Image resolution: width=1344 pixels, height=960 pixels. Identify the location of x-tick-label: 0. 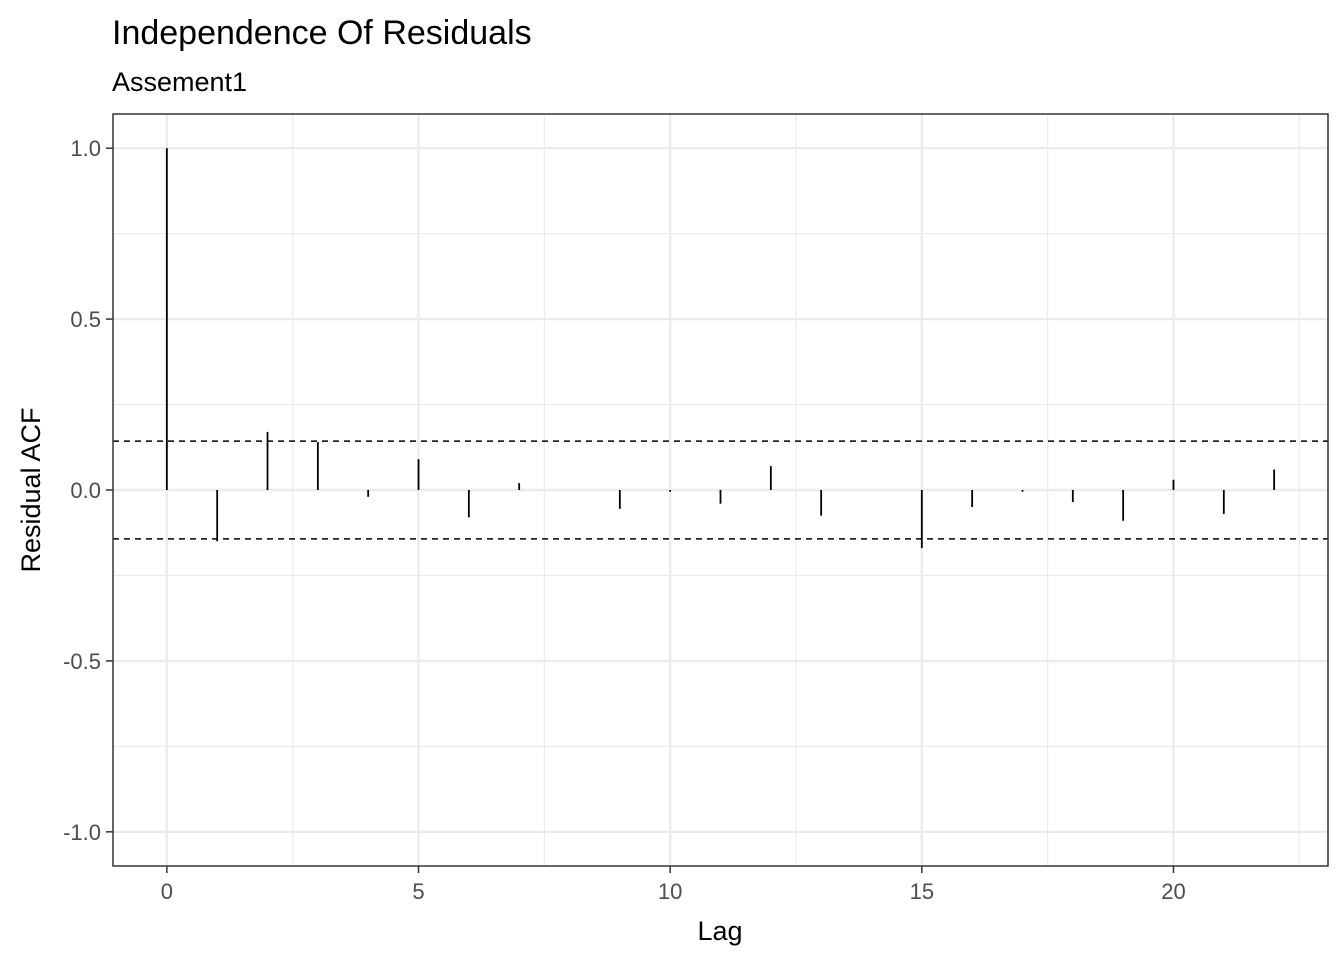
(167, 891).